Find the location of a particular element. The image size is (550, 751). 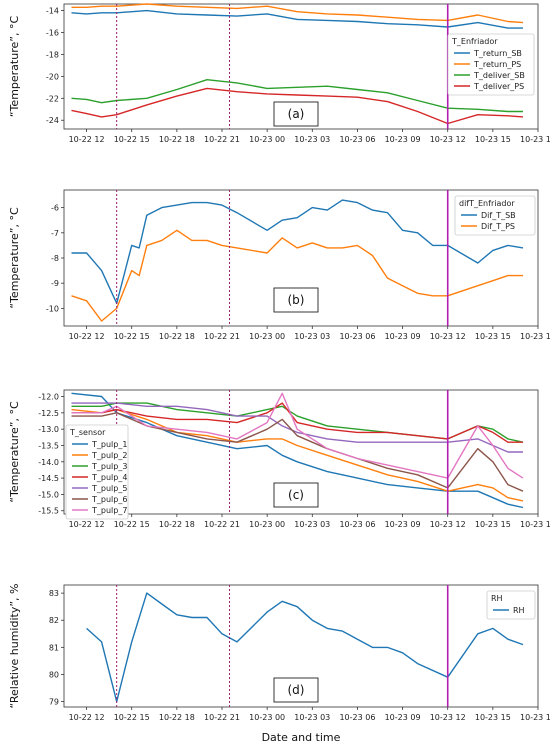

y-tick-label: 80 is located at coordinates (54, 674).